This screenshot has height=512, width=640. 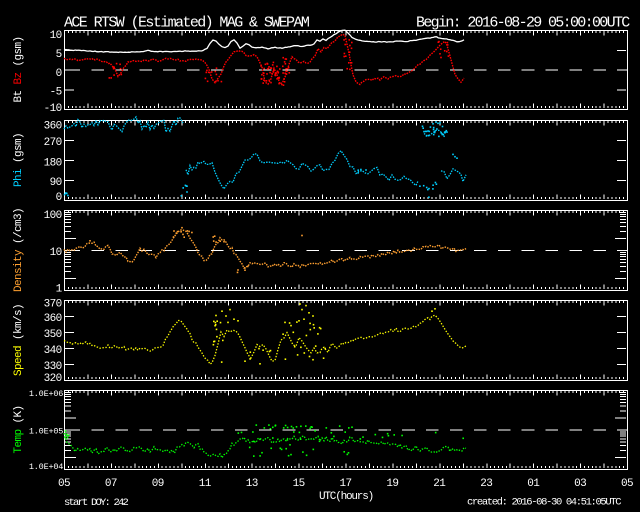 I want to click on svg-text: UTC(hours), so click(x=346, y=497).